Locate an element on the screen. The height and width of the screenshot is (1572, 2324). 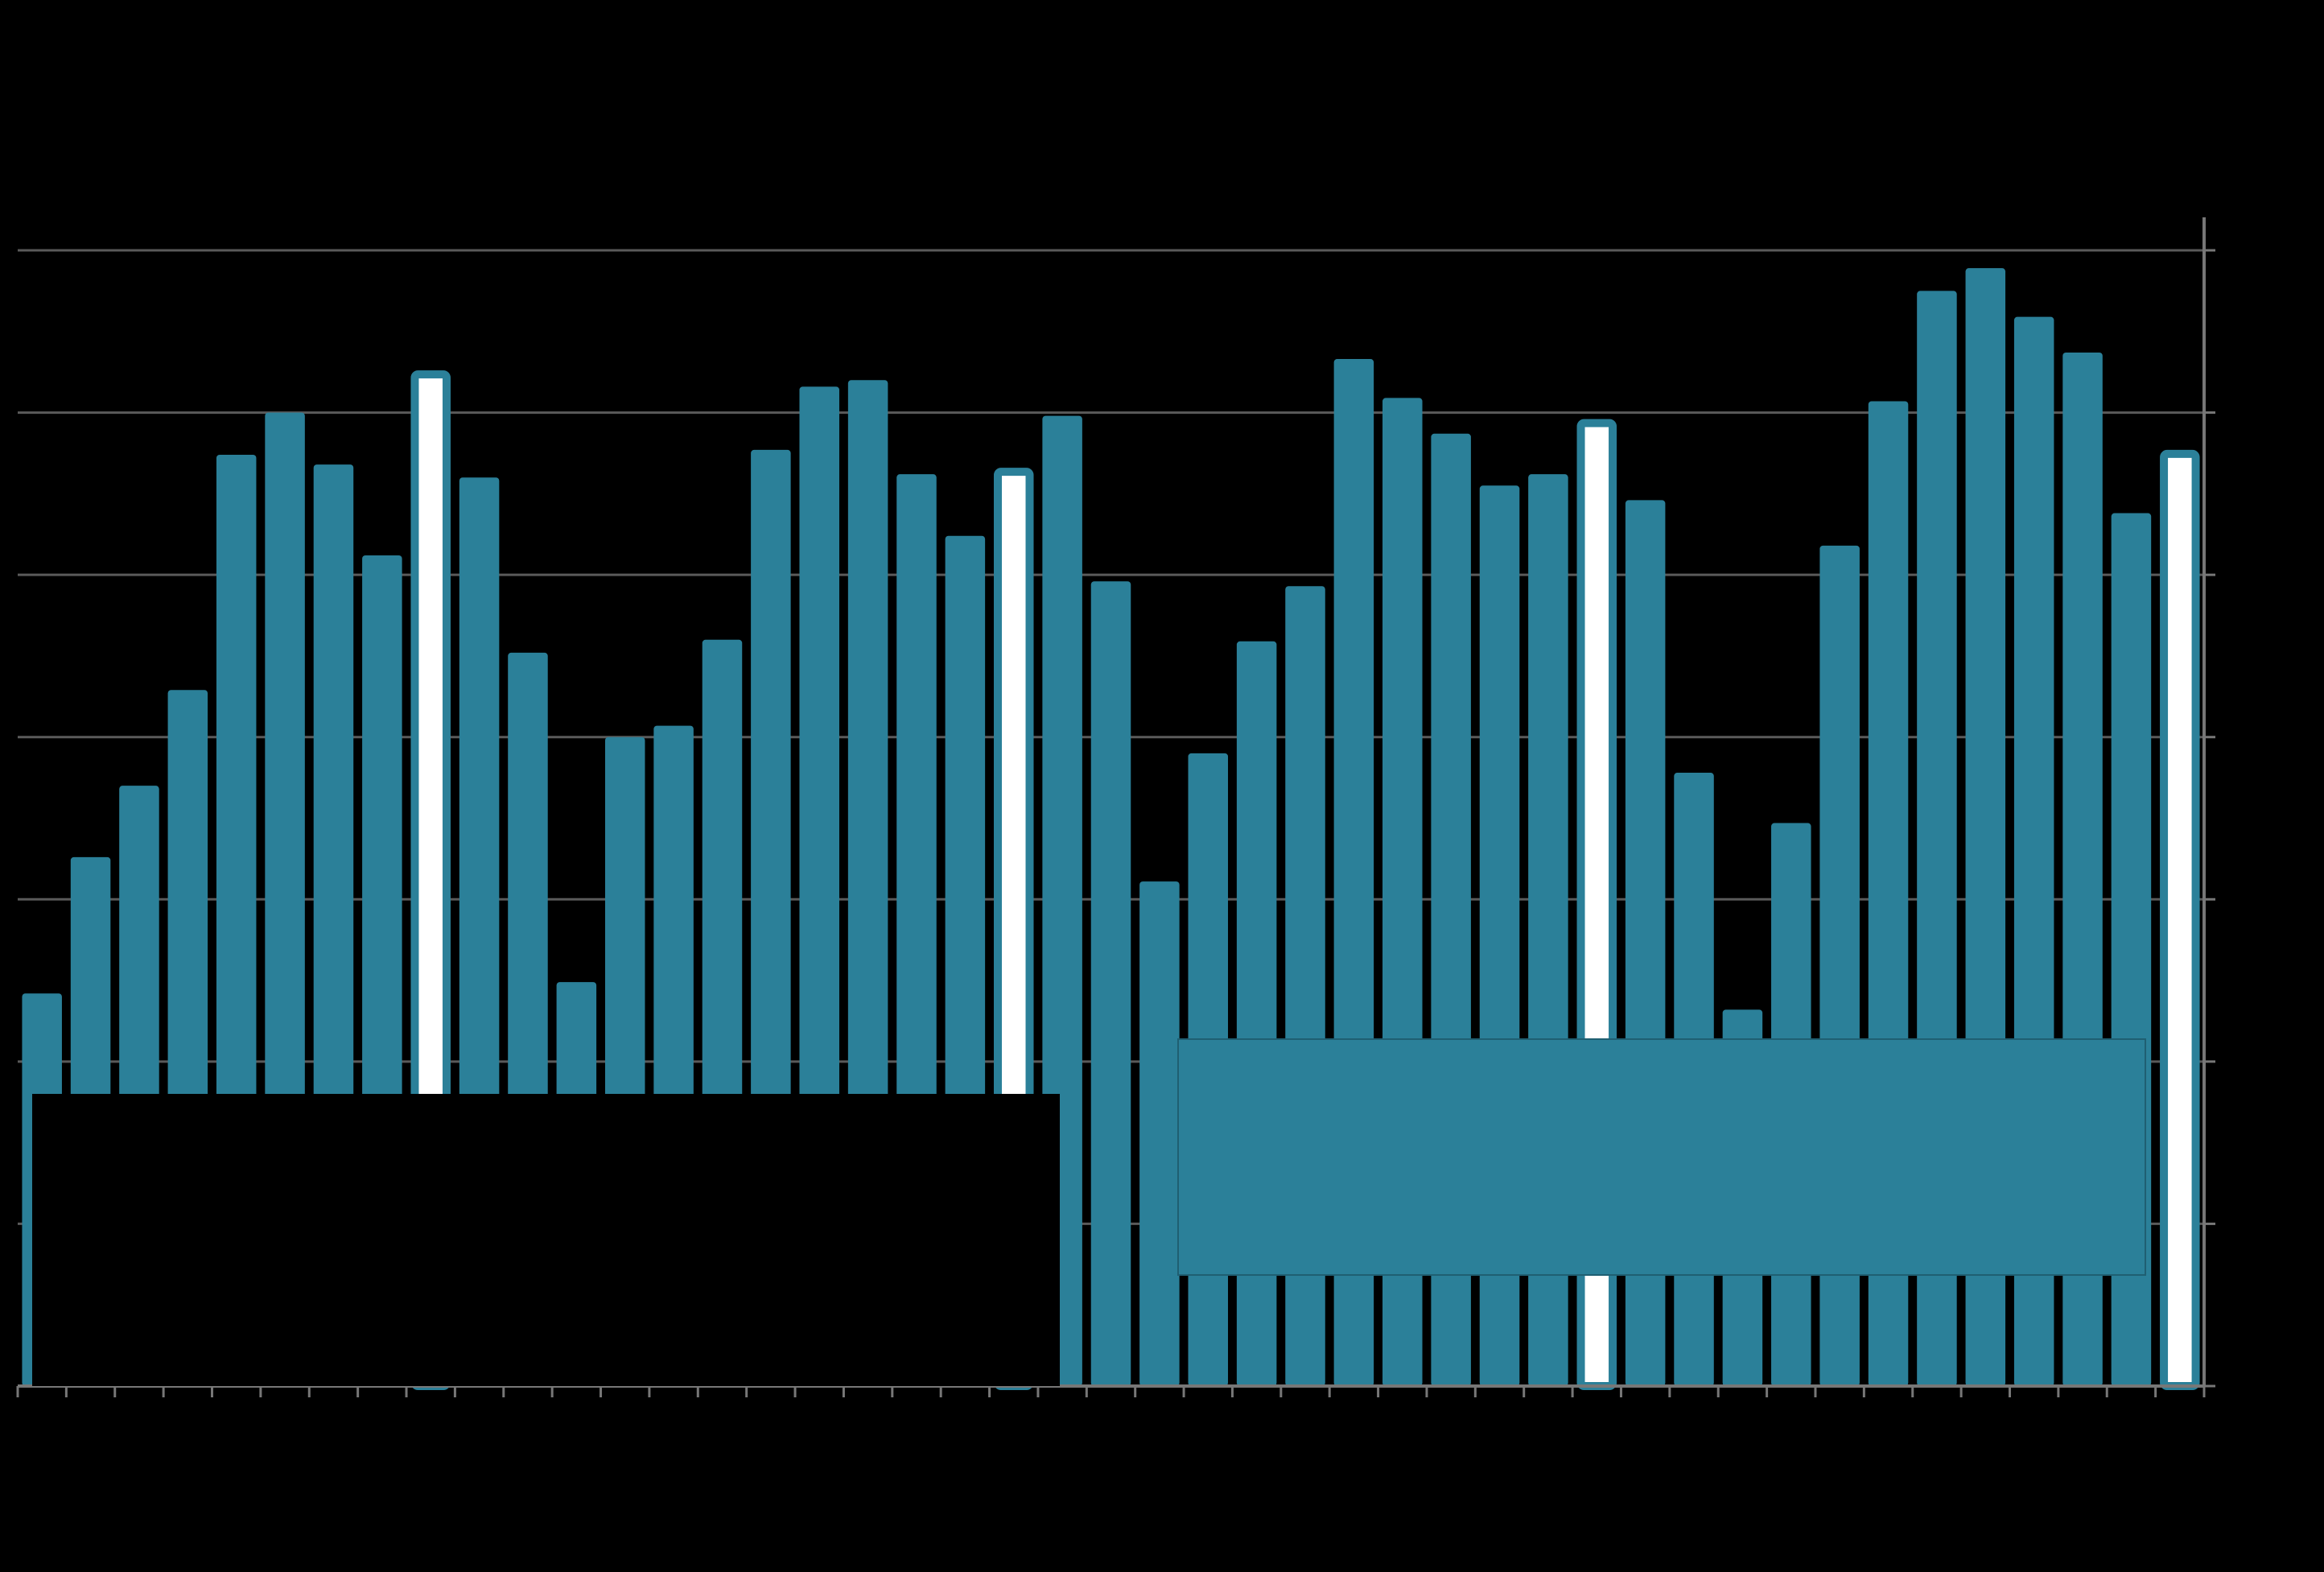
annotation-box is located at coordinates (1661, 1157).